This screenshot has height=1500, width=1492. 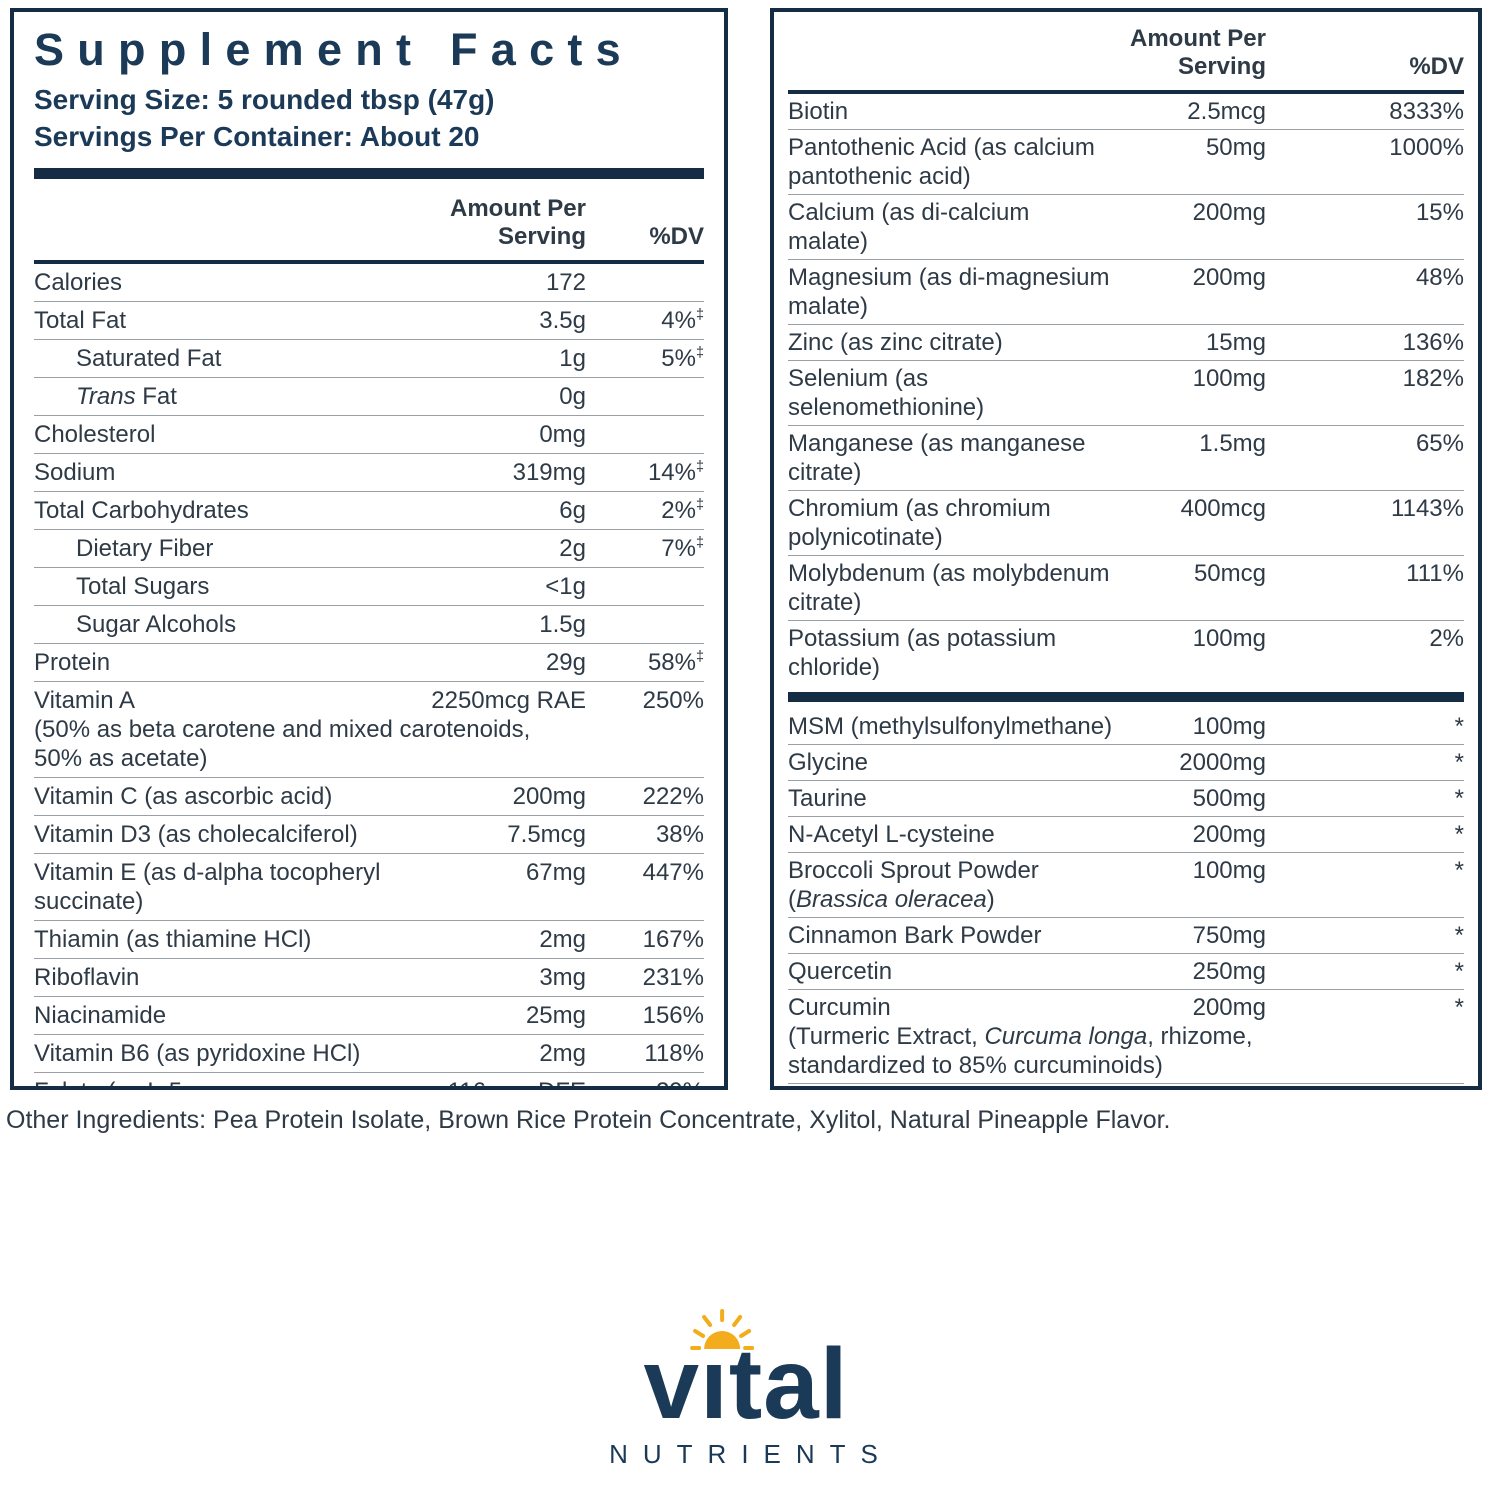 I want to click on dv-cell: 2%, so click(x=1446, y=638).